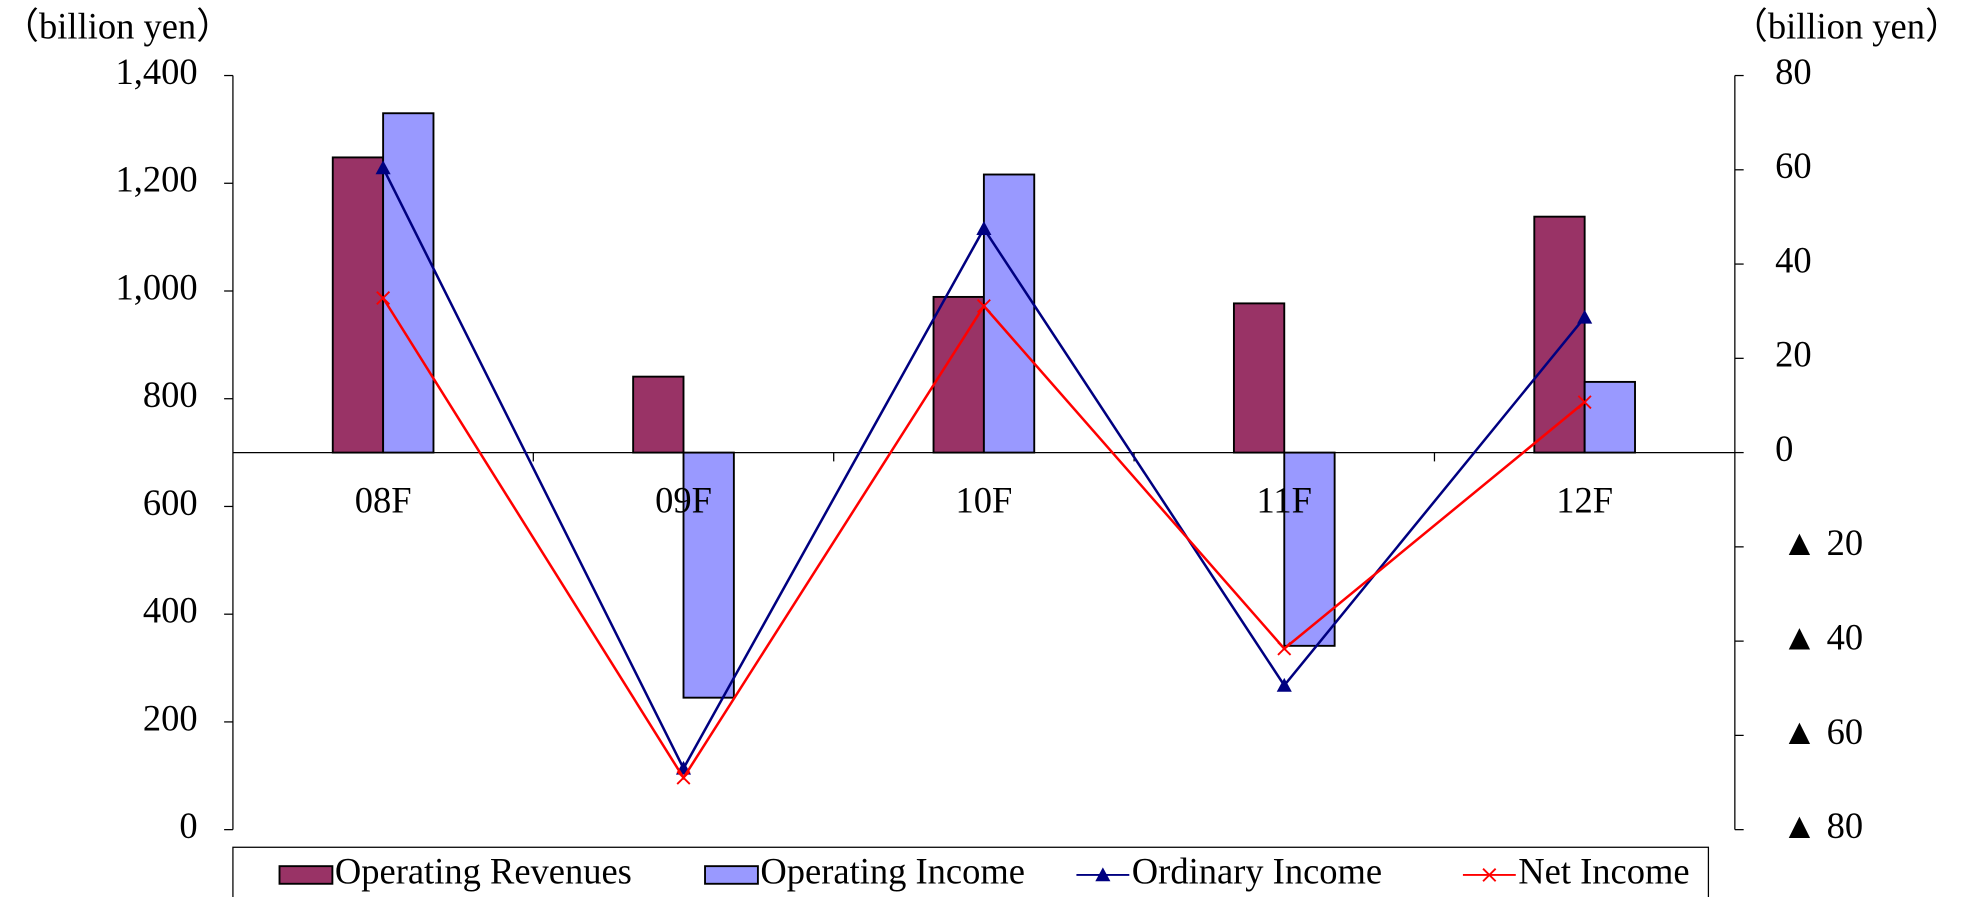  Describe the element at coordinates (983, 500) in the screenshot. I see `x-tick-label: 10F` at that location.